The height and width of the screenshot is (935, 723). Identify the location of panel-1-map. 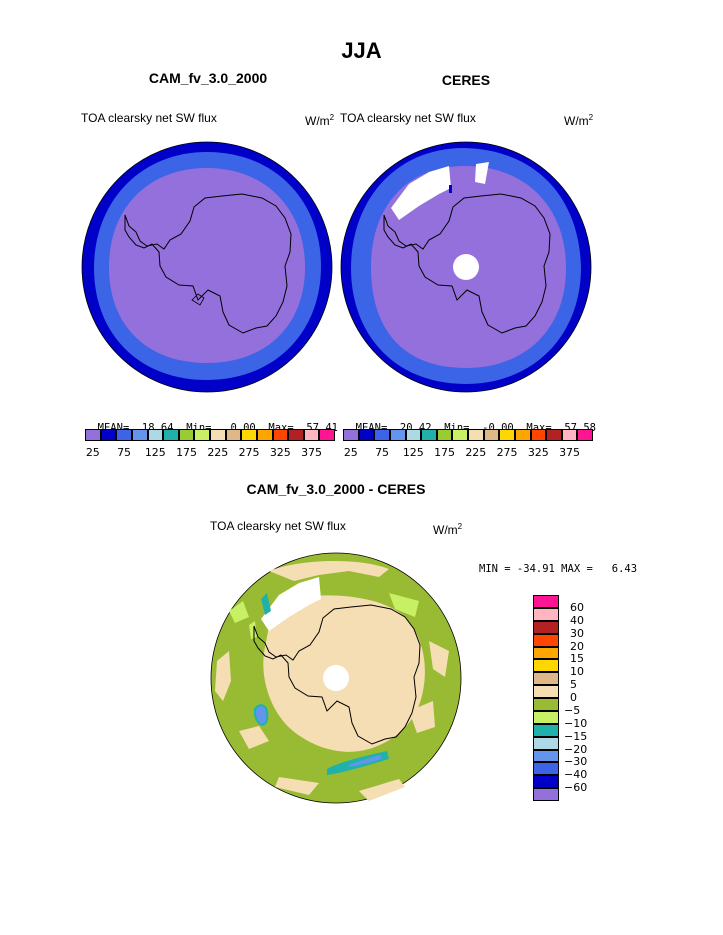
(207, 267).